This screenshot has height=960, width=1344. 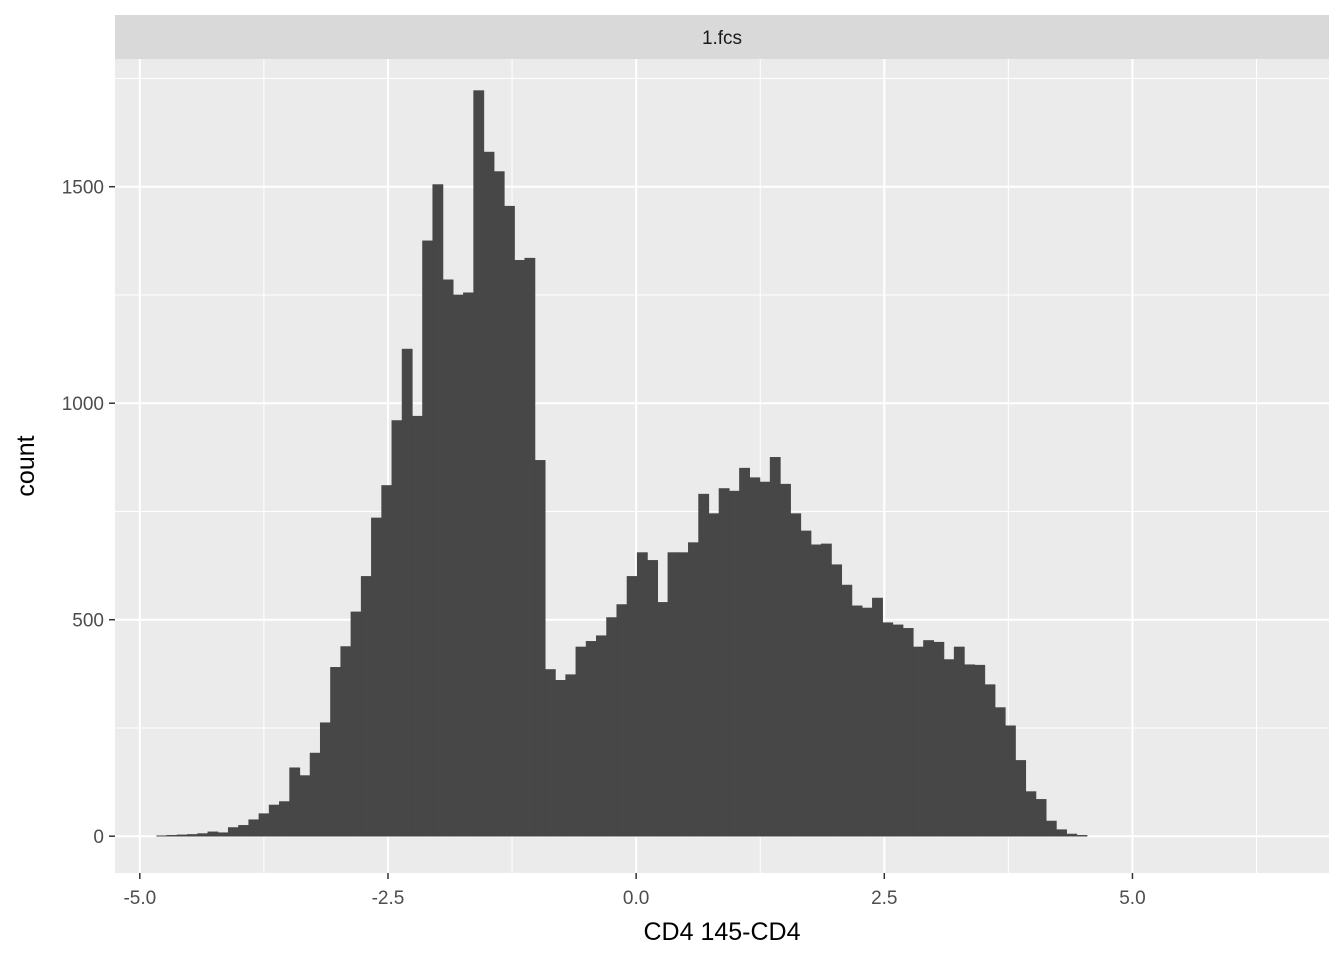 What do you see at coordinates (636, 898) in the screenshot?
I see `x-tick-label: 0.0` at bounding box center [636, 898].